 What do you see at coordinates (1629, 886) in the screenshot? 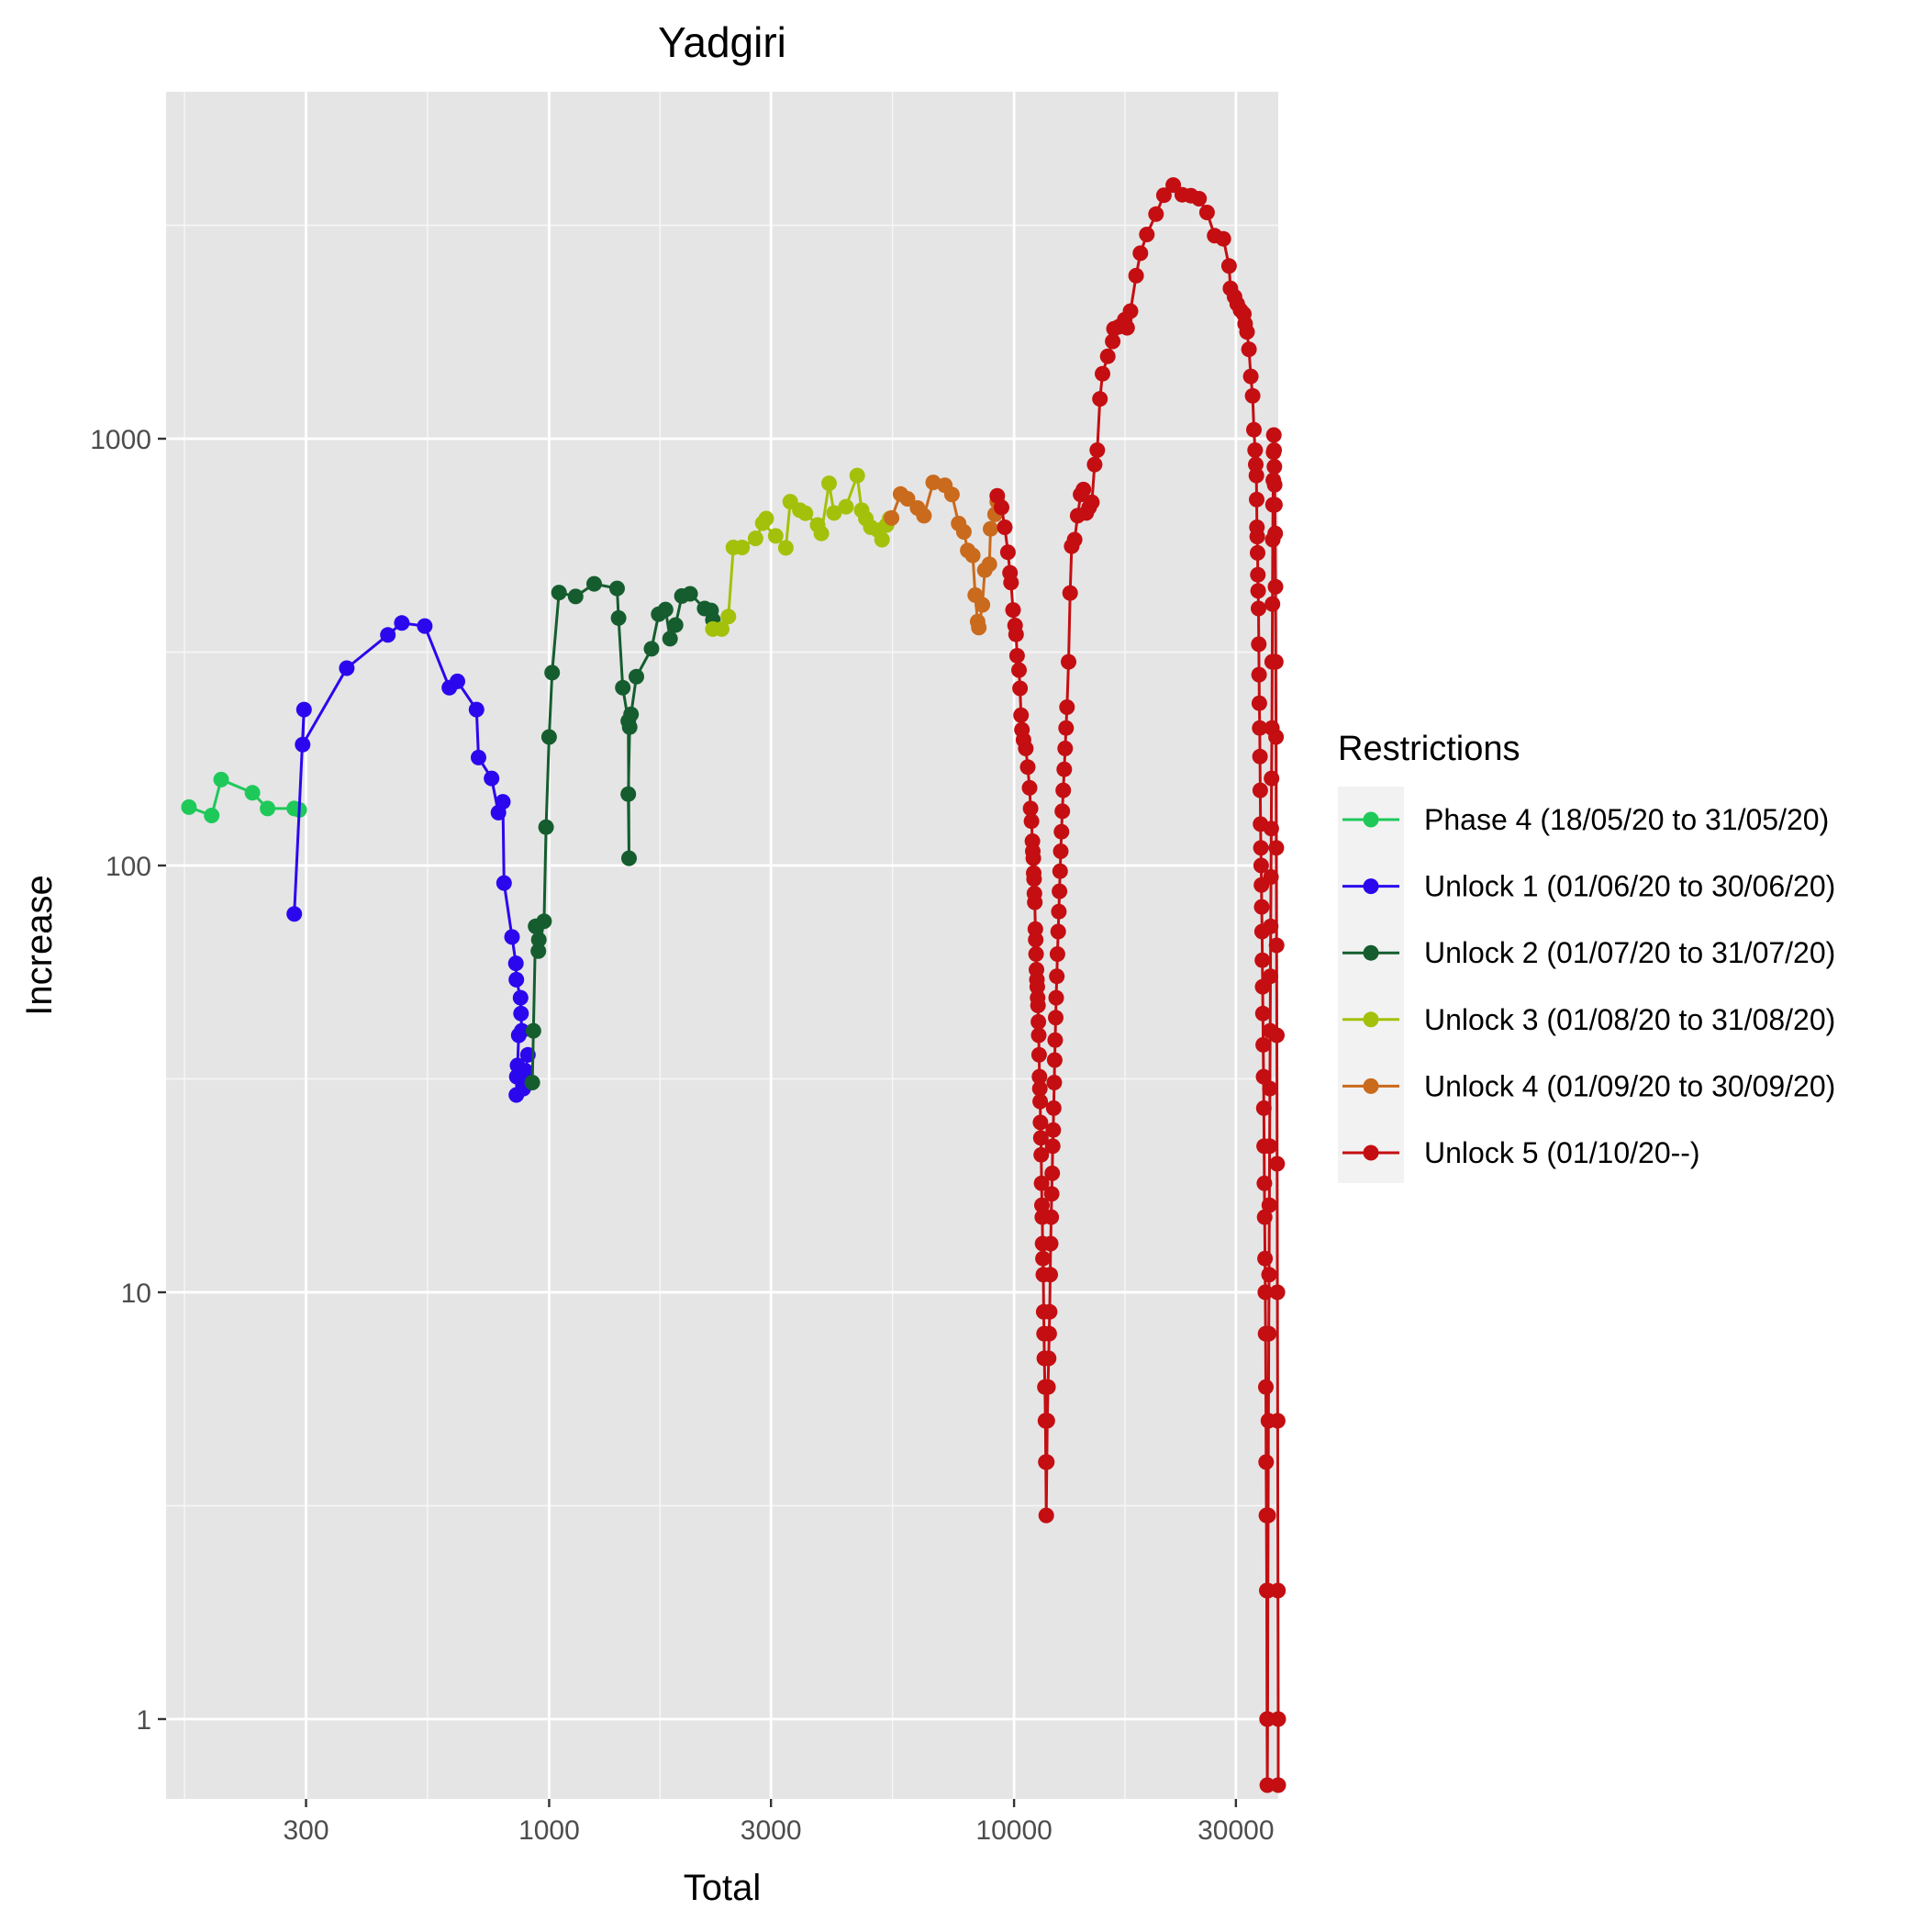
I see `legend-label: Unlock 1 (01/06/20 to 30/06/20)` at bounding box center [1629, 886].